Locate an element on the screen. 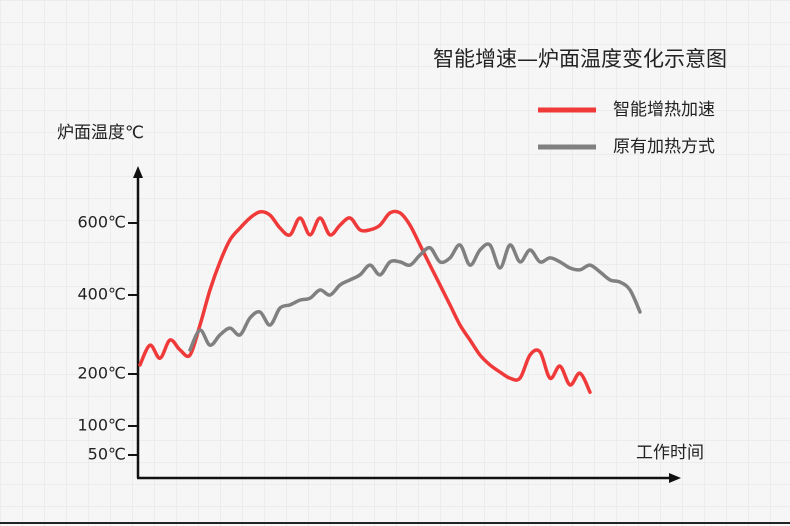 The image size is (790, 526). y-tick-label: 50℃ is located at coordinates (107, 454).